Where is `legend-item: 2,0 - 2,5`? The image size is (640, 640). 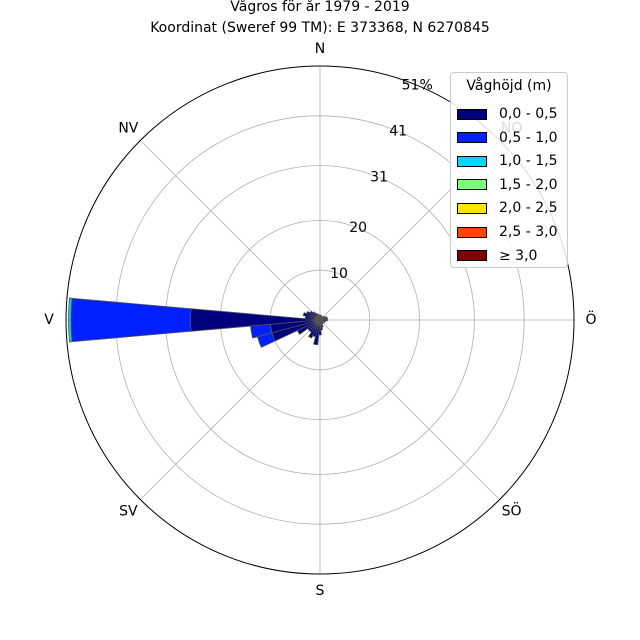 legend-item: 2,0 - 2,5 is located at coordinates (507, 208).